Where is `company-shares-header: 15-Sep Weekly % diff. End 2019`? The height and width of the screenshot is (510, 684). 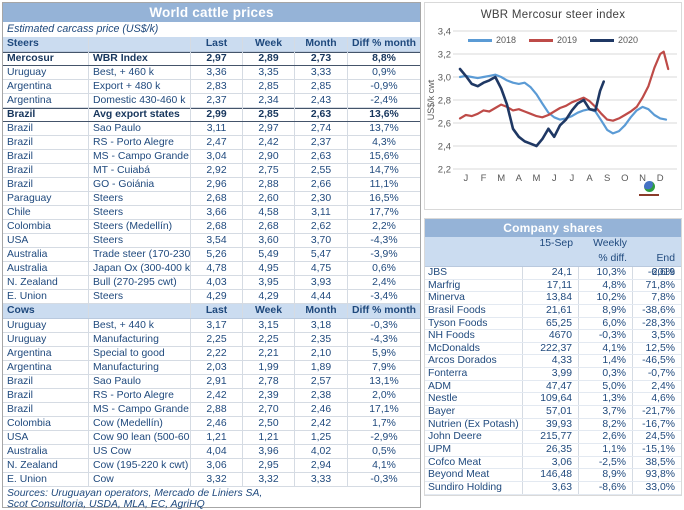 company-shares-header: 15-Sep Weekly % diff. End 2019 is located at coordinates (553, 257).